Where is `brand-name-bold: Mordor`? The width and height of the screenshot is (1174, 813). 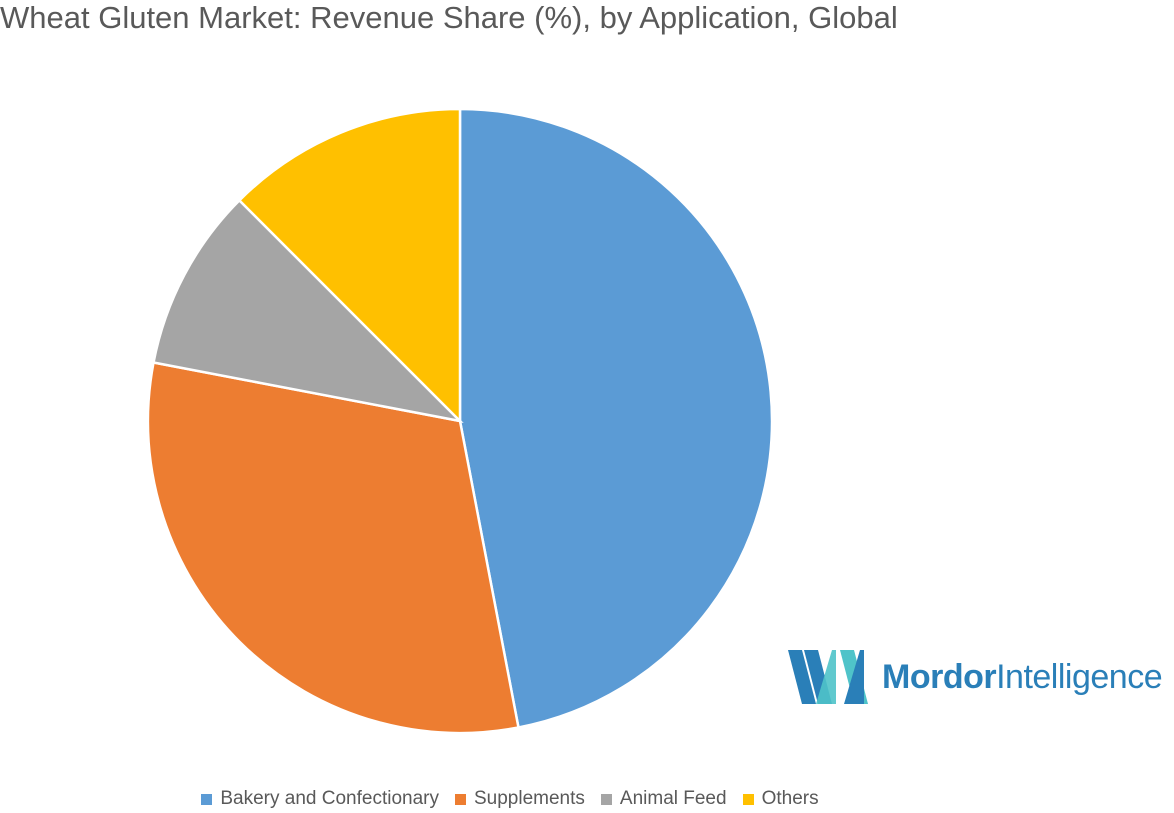 brand-name-bold: Mordor is located at coordinates (939, 676).